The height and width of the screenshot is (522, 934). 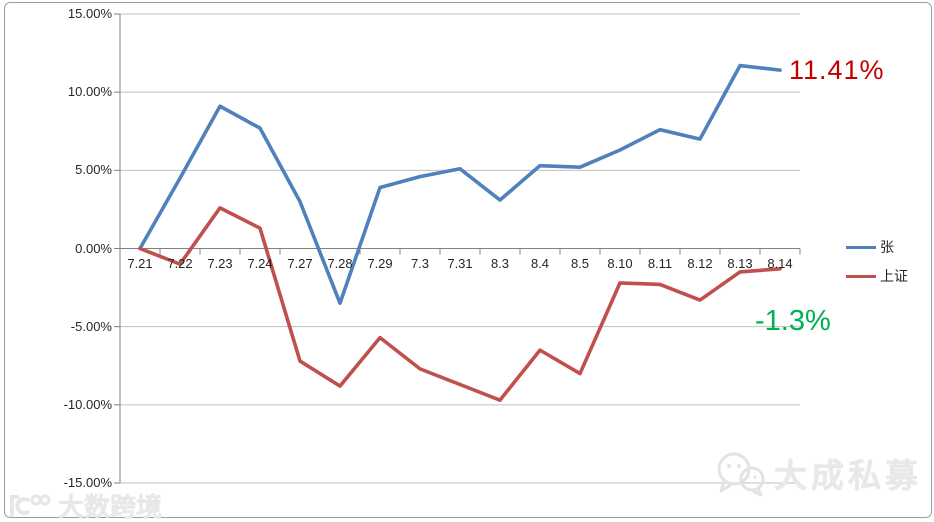 I want to click on watermark-bottom-right: 大成私募, so click(x=818, y=473).